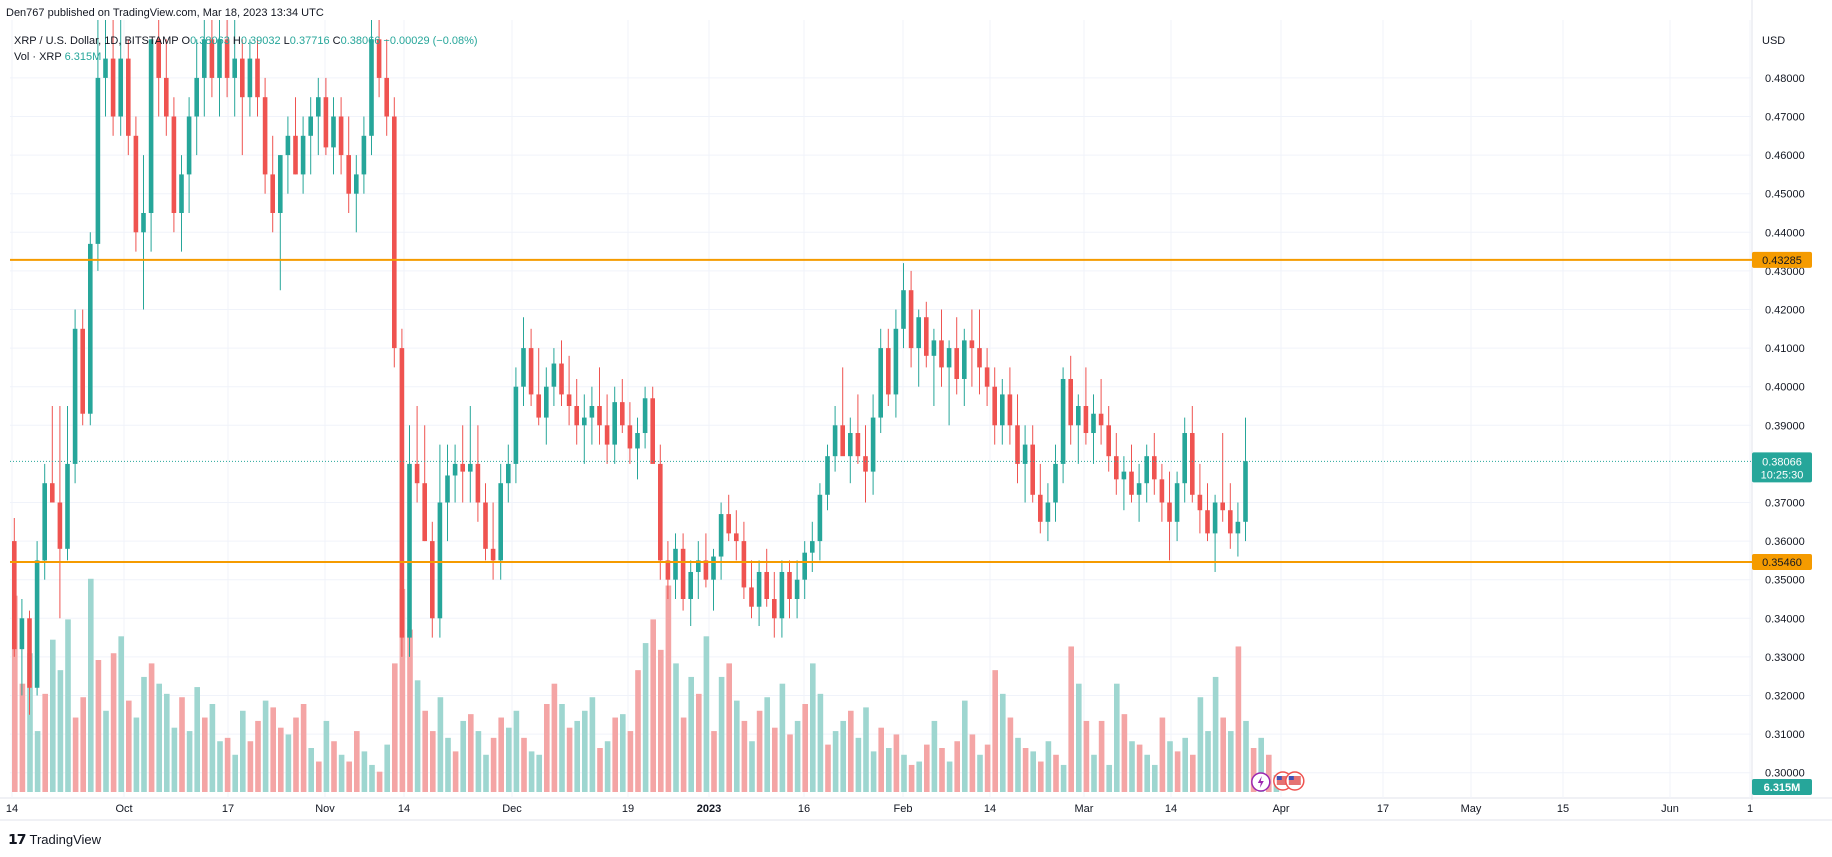 Image resolution: width=1832 pixels, height=857 pixels. I want to click on x-tick-label: Feb, so click(903, 809).